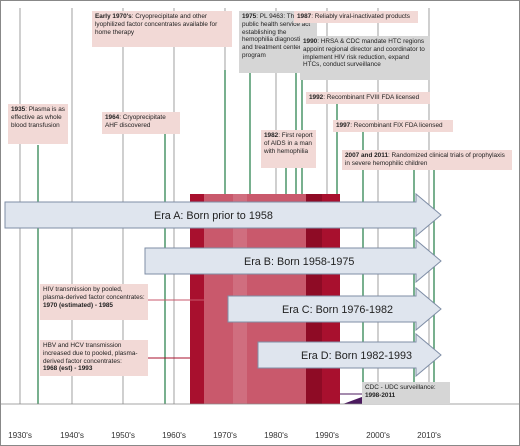  What do you see at coordinates (396, 125) in the screenshot?
I see `event-text: : Recombinant FIX FDA licensed` at bounding box center [396, 125].